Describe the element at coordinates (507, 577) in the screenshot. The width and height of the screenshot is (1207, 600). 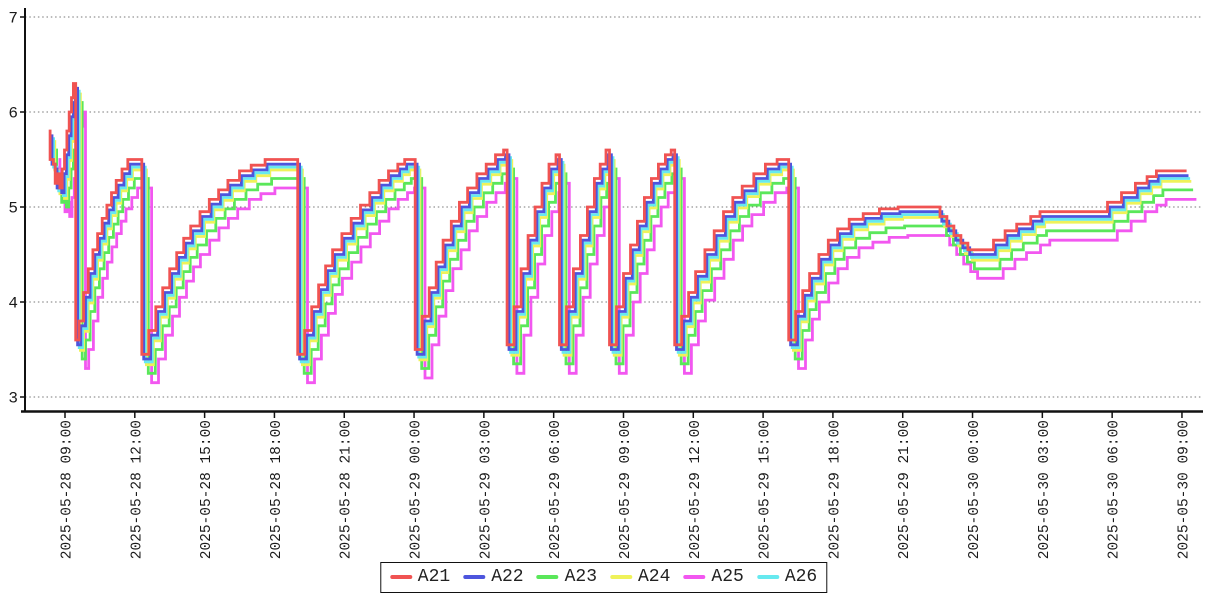
I see `legend-label-a22: A22` at that location.